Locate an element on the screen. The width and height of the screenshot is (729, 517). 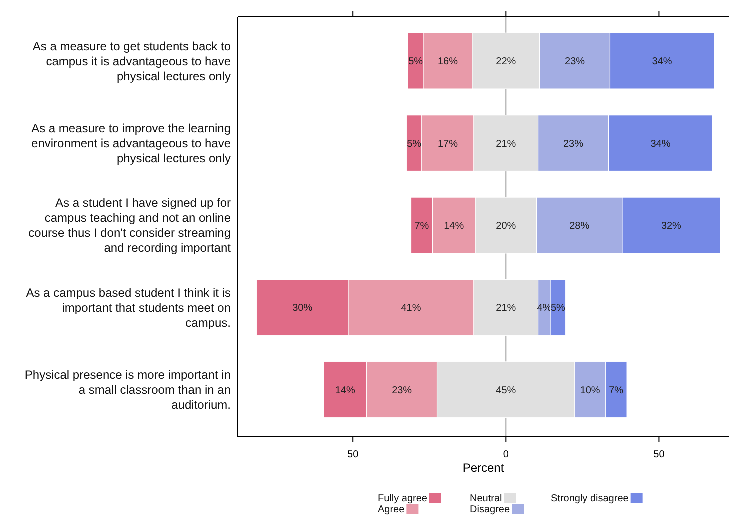
data-label: 45% is located at coordinates (506, 390).